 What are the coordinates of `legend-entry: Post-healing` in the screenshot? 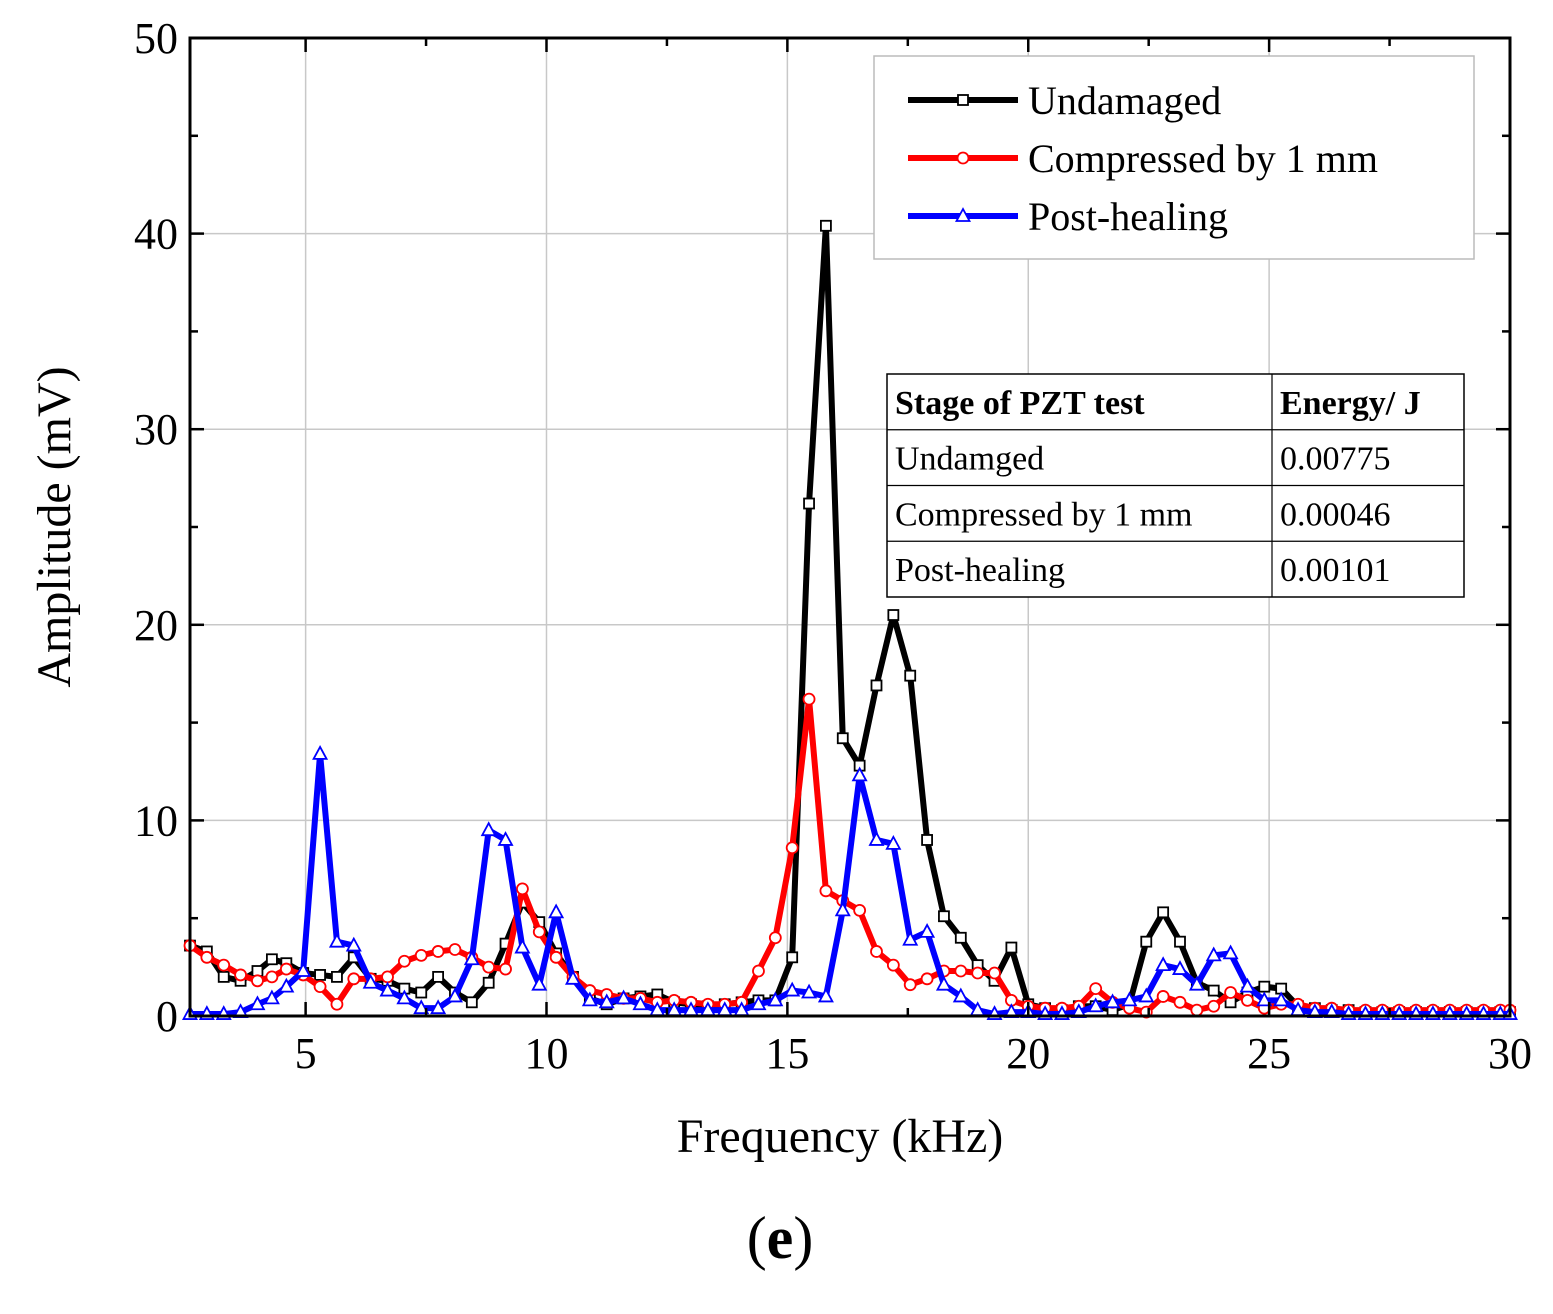 It's located at (1068, 216).